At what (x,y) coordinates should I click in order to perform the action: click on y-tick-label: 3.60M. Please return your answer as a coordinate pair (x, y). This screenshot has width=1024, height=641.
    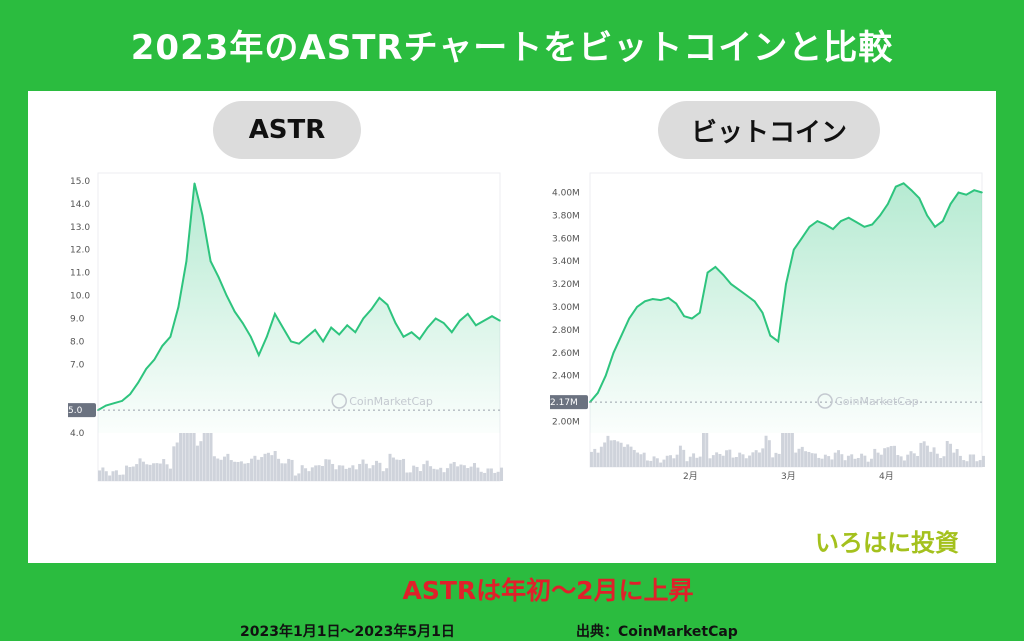
    Looking at the image, I should click on (566, 239).